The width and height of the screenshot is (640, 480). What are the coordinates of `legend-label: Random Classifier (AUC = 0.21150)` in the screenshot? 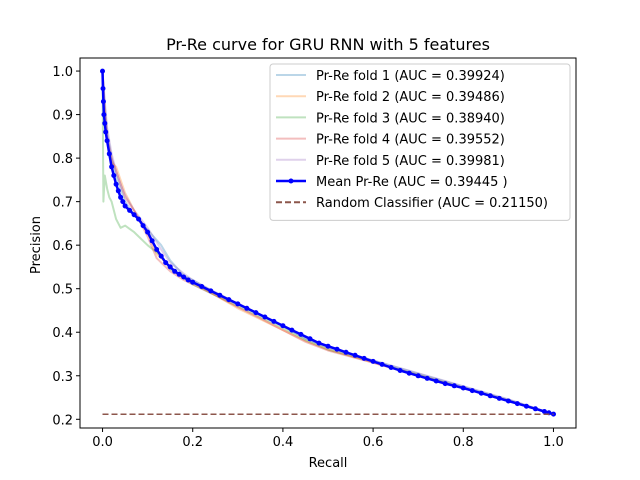 It's located at (432, 203).